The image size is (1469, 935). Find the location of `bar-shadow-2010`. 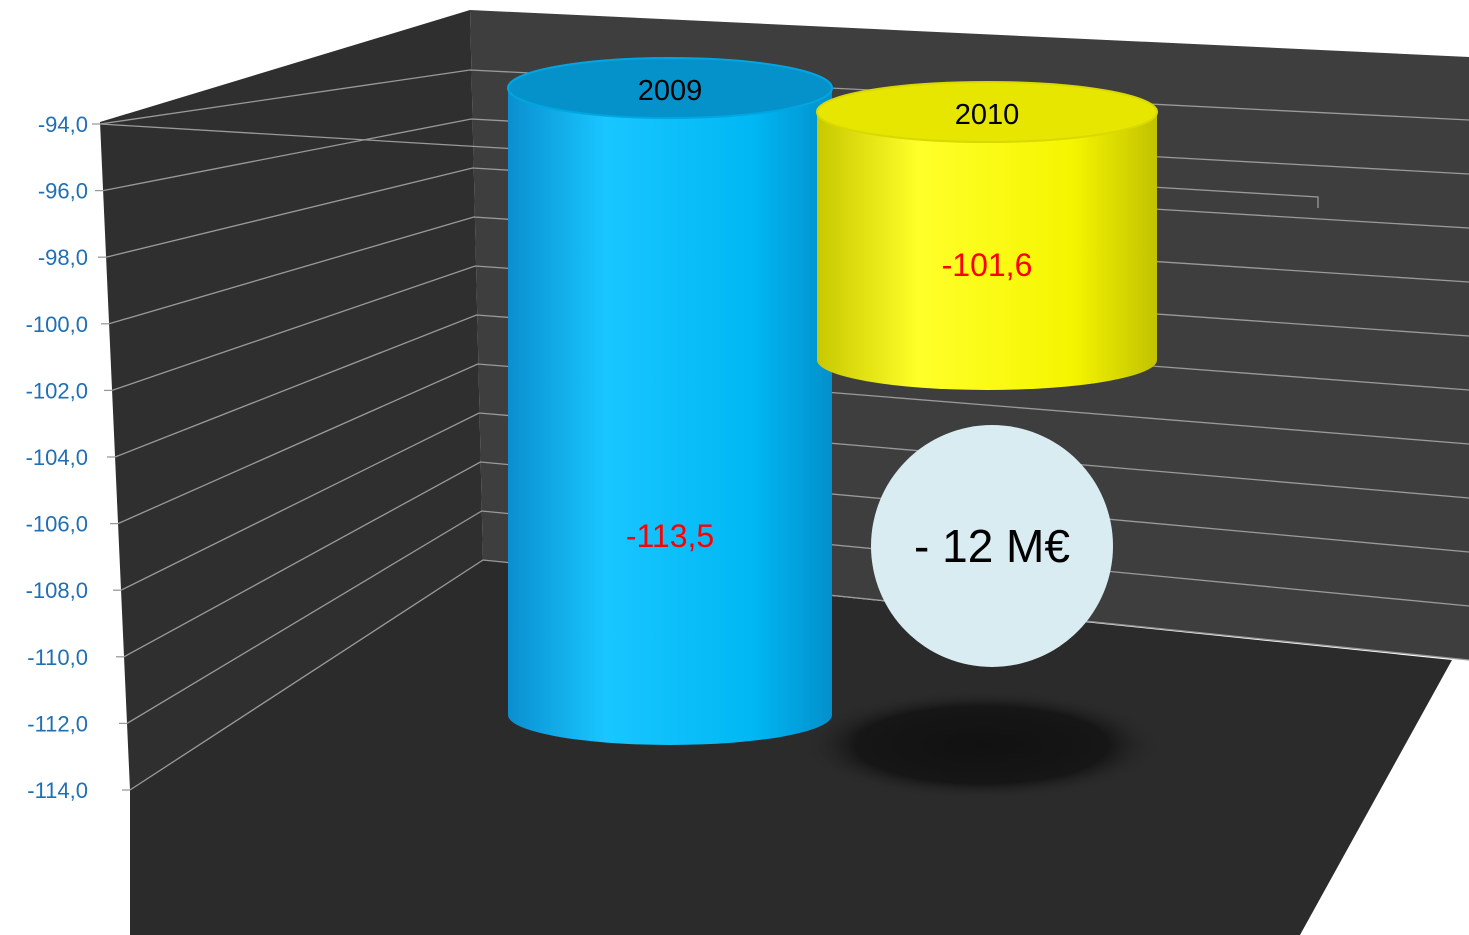

bar-shadow-2010 is located at coordinates (982, 745).